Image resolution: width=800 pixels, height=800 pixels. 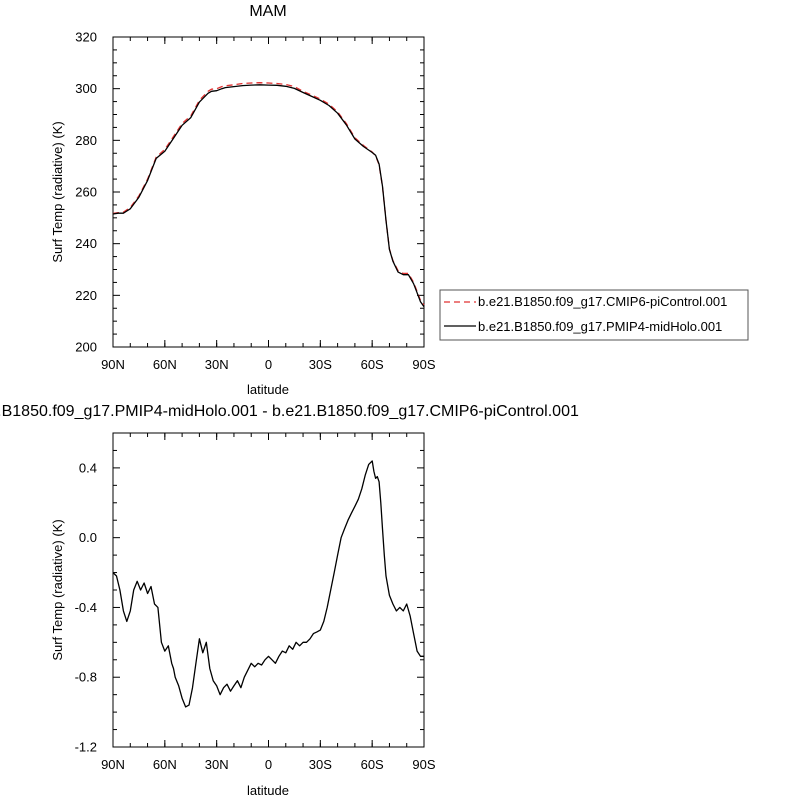 I want to click on legend-label-midholo: b.e21.B1850.f09_g17.PMIP4-midHolo.001, so click(x=600, y=326).